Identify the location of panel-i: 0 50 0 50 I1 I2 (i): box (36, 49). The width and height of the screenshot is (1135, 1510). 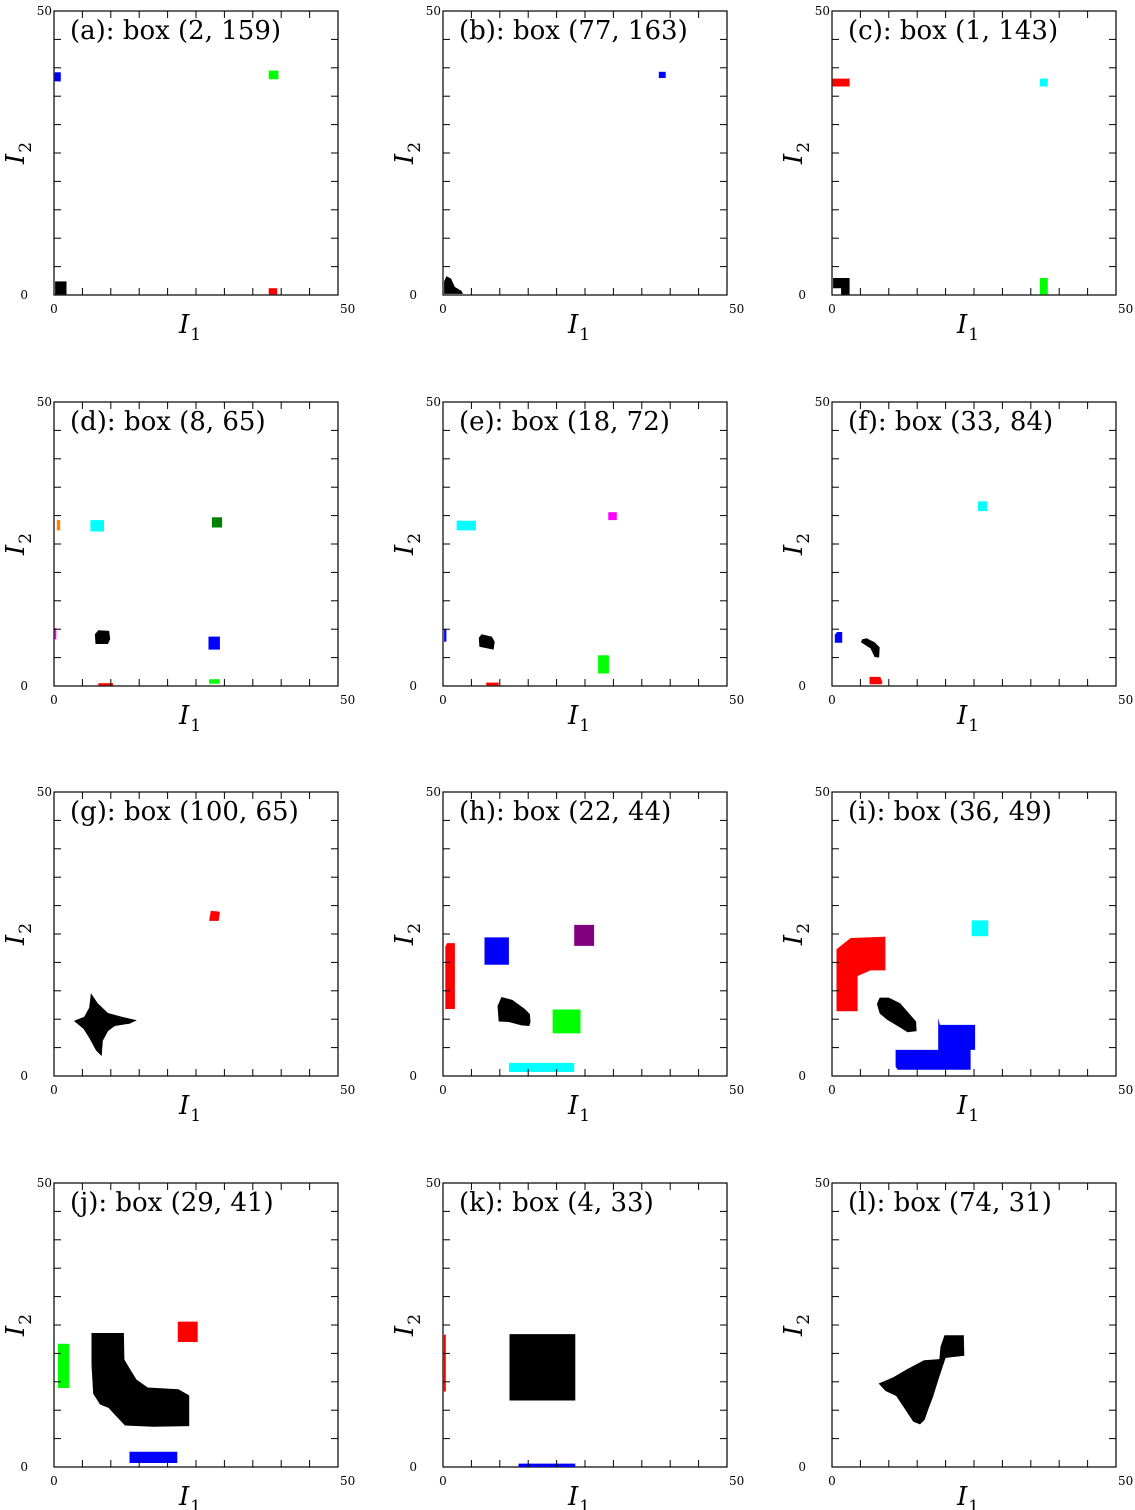
(956, 955).